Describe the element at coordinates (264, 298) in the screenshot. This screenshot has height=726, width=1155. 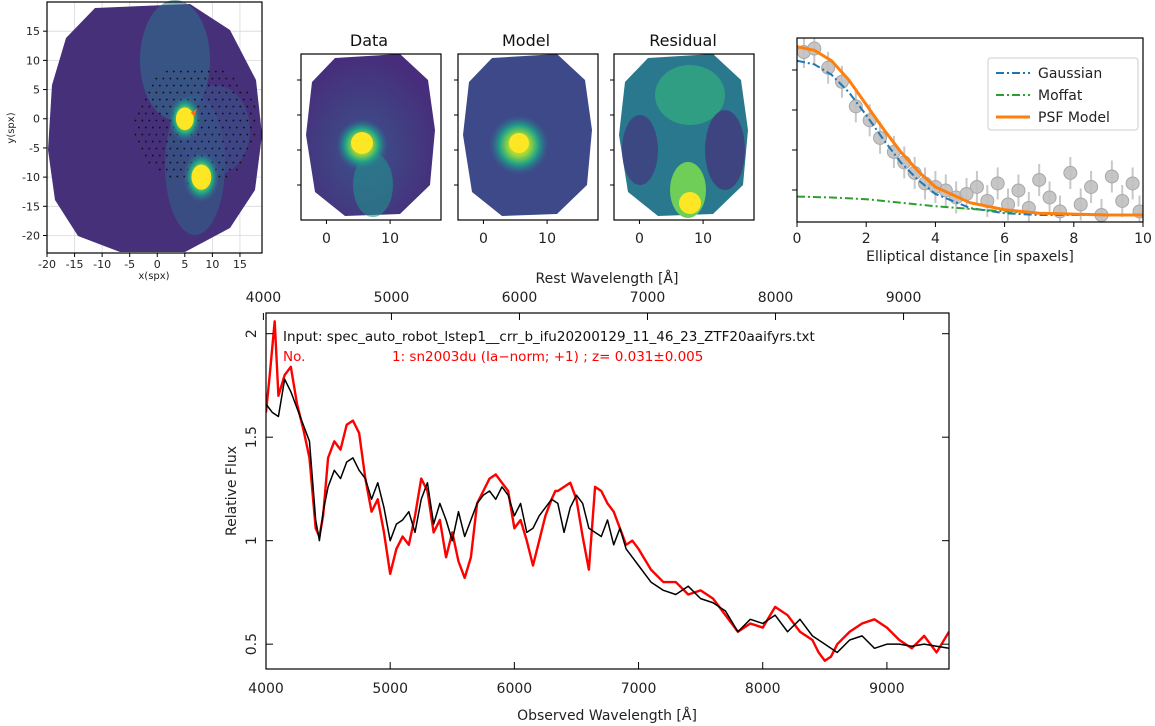
I see `spectrum-x2tick-label: 4000` at that location.